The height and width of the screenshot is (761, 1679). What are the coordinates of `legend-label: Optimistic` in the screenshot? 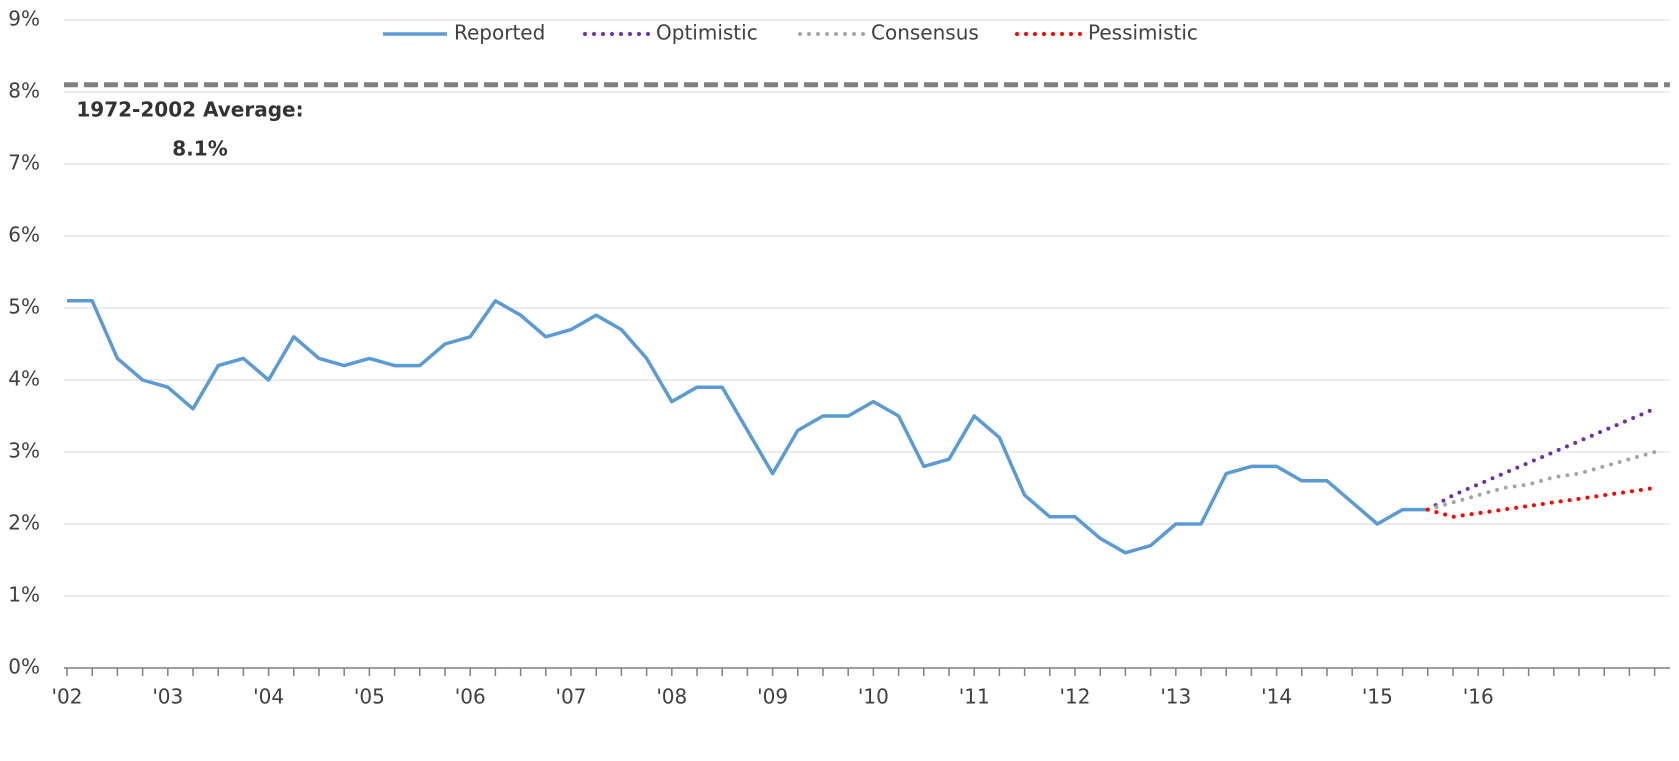 It's located at (707, 33).